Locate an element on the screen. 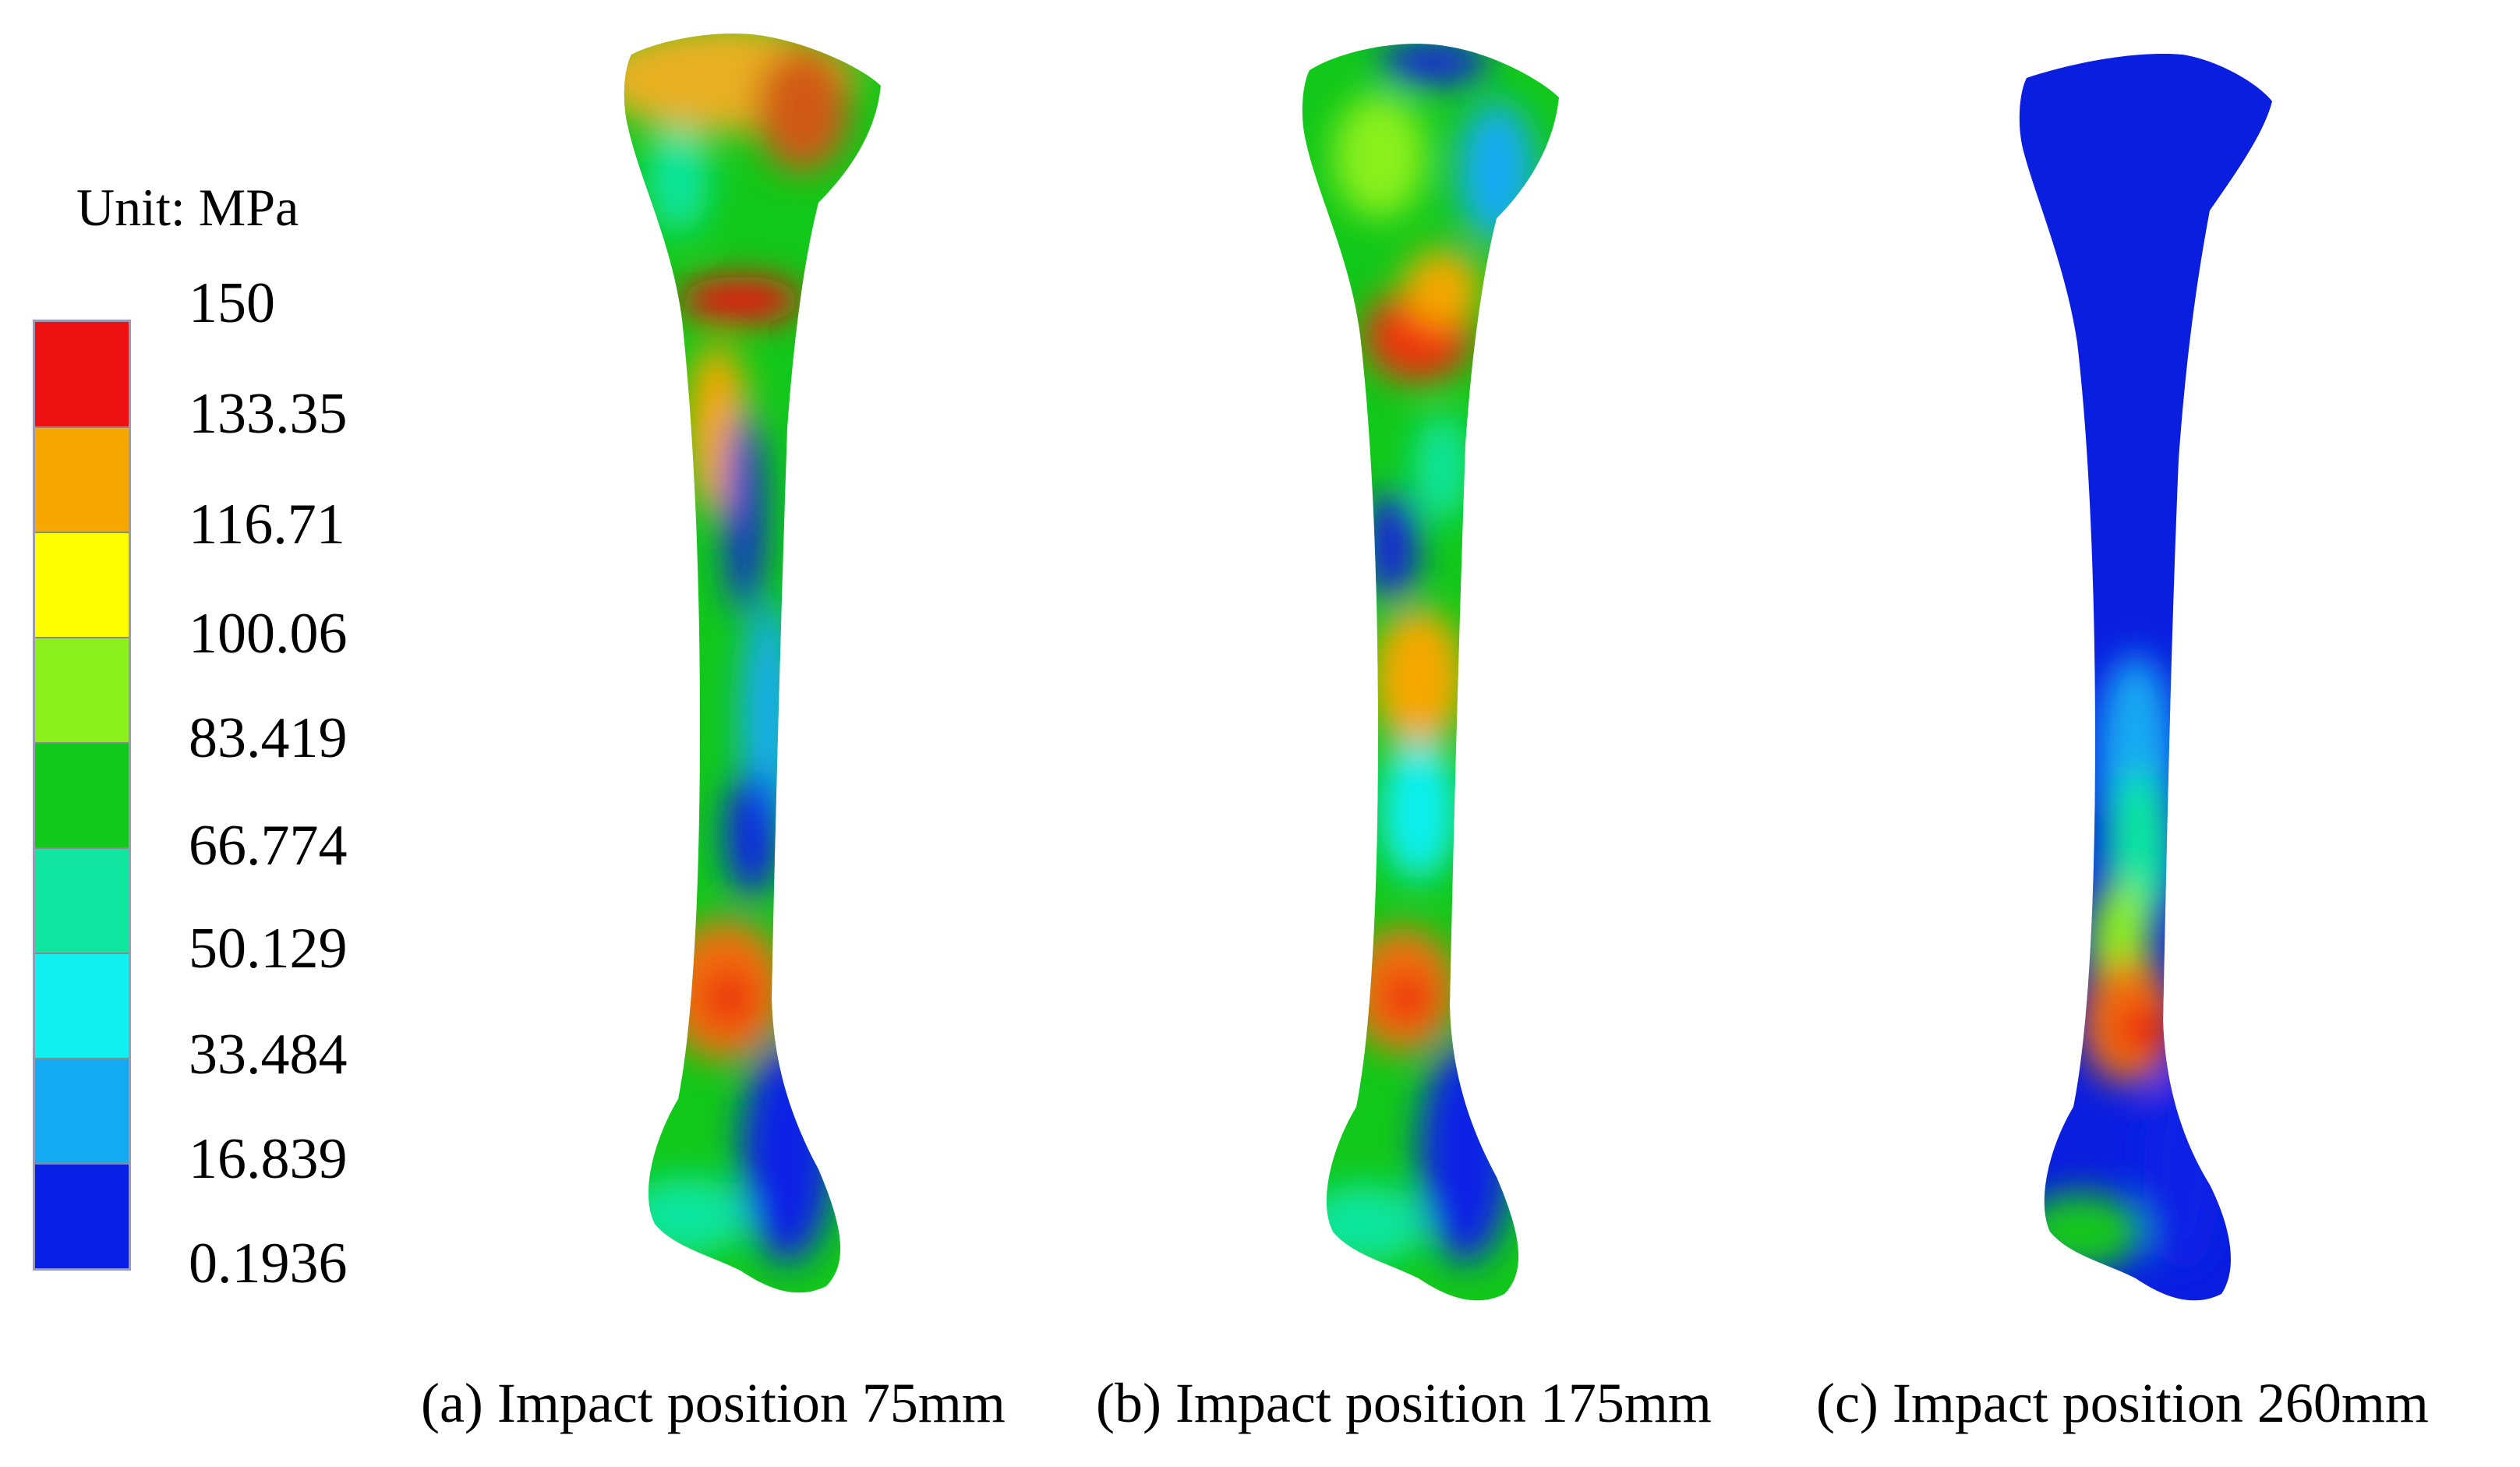 Image resolution: width=2520 pixels, height=1467 pixels. caption-a: (a) Impact position 75mm is located at coordinates (714, 1403).